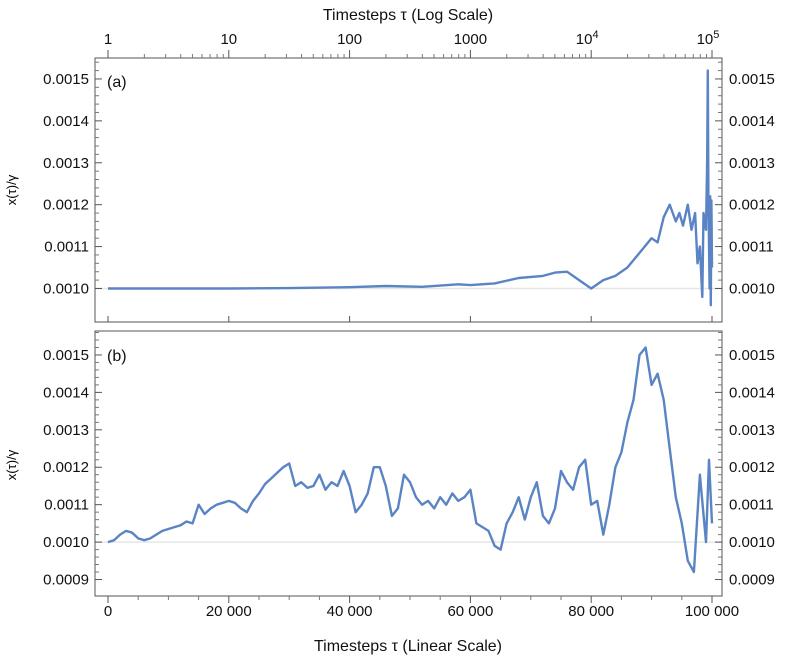 The width and height of the screenshot is (799, 661). What do you see at coordinates (470, 611) in the screenshot?
I see `x-tick-label: 60 000` at bounding box center [470, 611].